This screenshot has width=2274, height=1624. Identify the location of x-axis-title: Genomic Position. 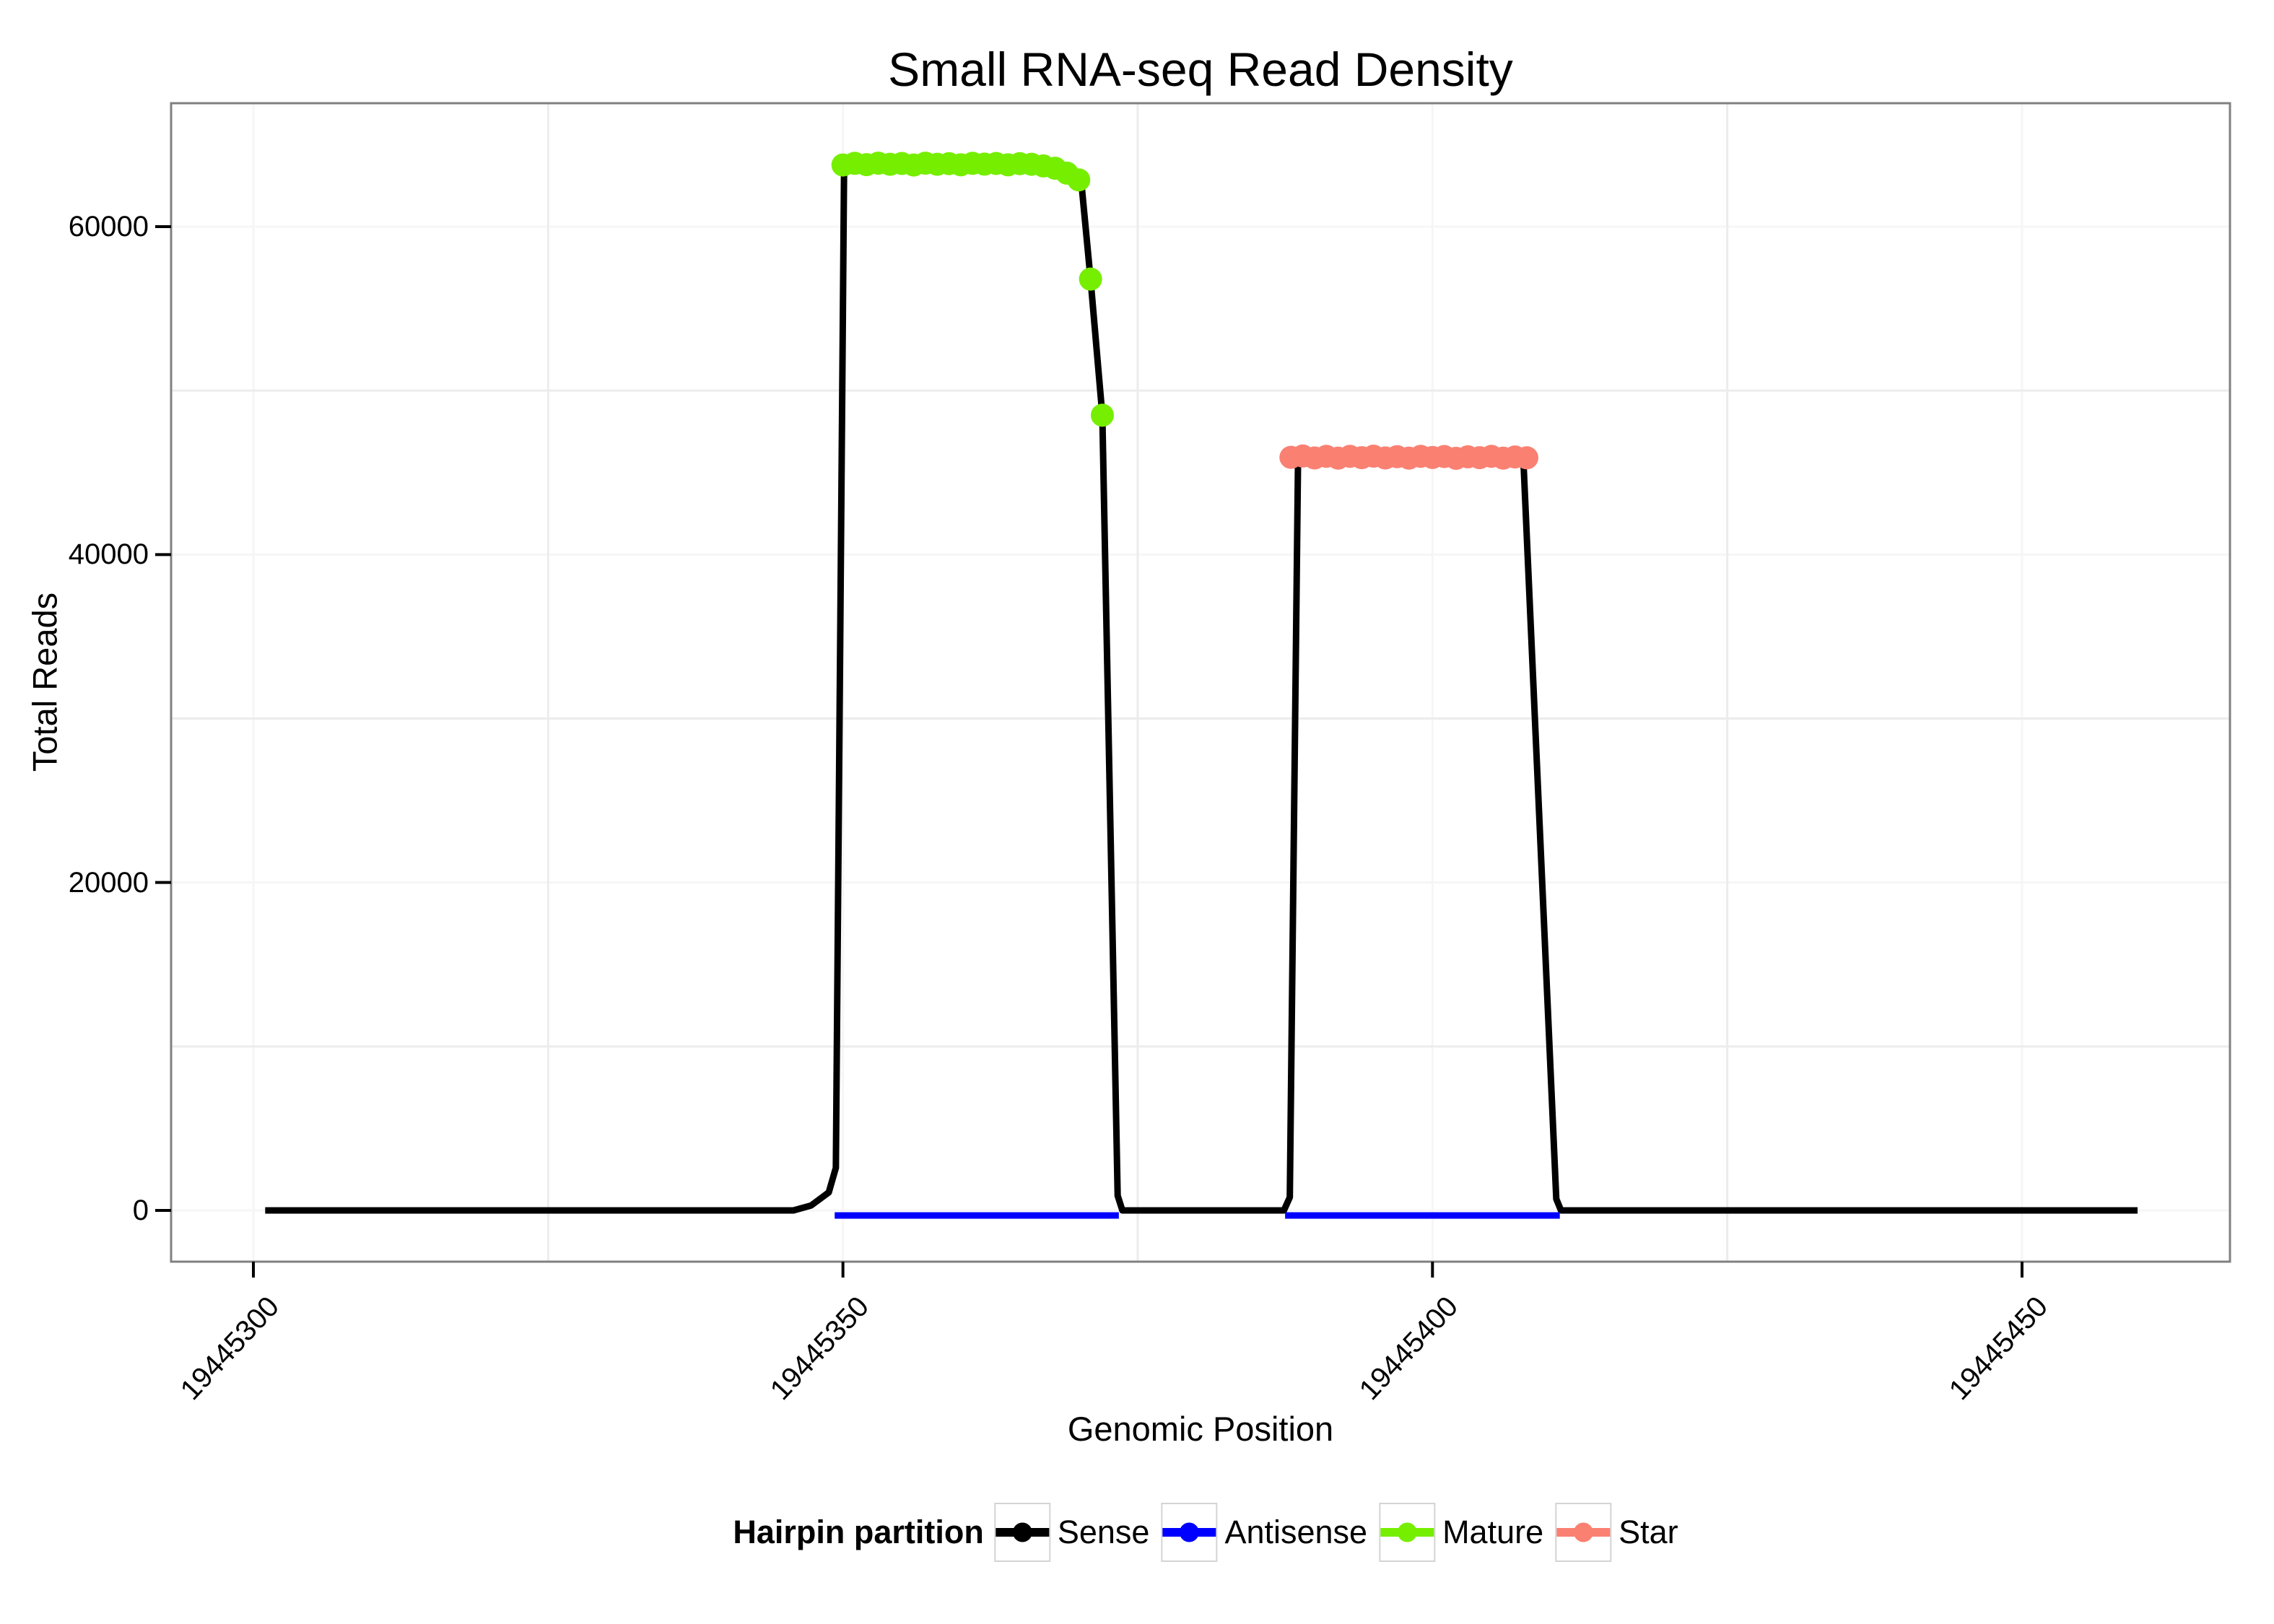
(1201, 1429).